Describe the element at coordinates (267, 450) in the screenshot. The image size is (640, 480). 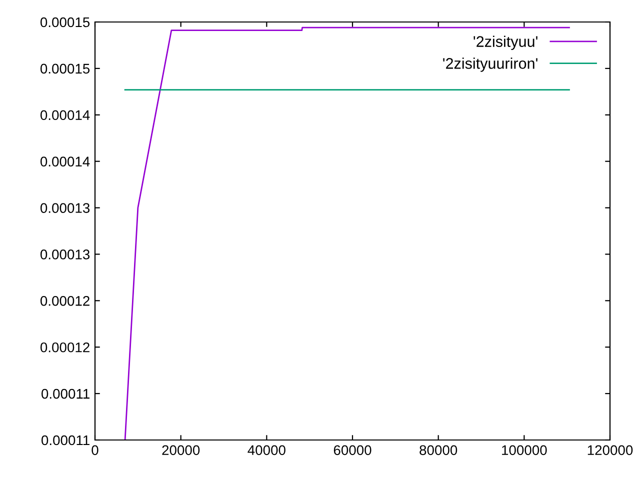
I see `x-tick-label: 40000` at that location.